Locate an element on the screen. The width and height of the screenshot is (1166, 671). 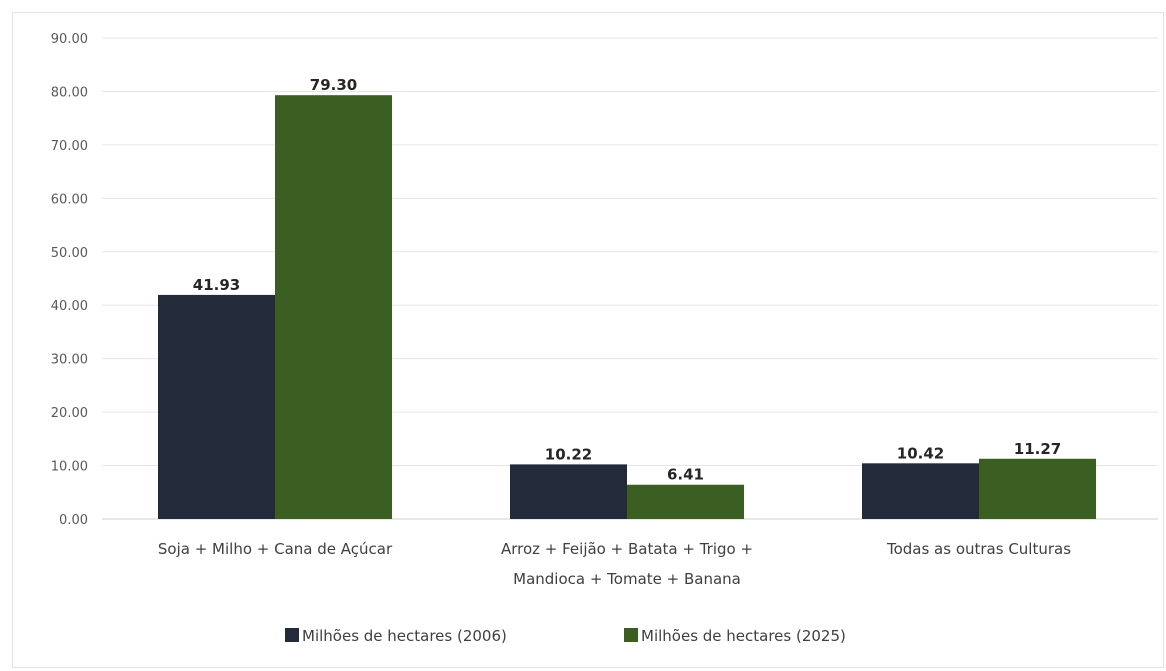
data-label: 6.41 is located at coordinates (685, 475).